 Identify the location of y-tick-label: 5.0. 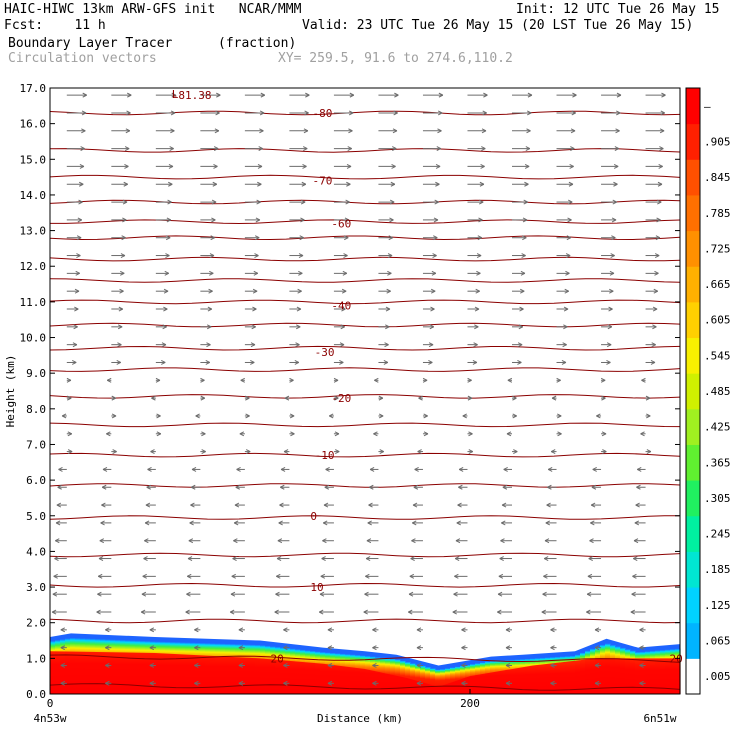
(36, 516).